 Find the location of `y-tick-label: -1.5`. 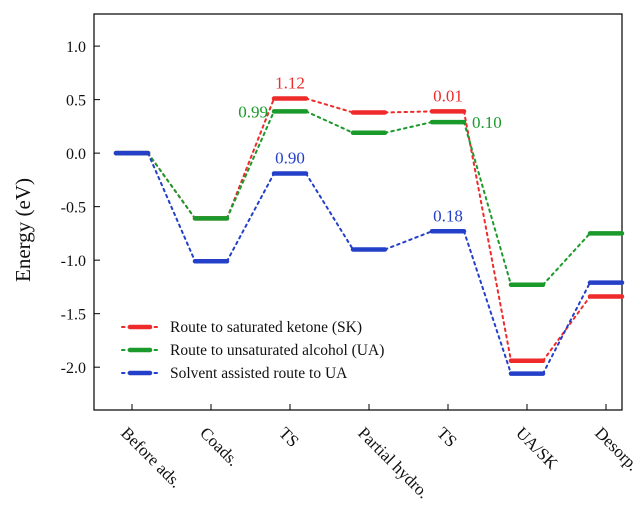

y-tick-label: -1.5 is located at coordinates (73, 315).